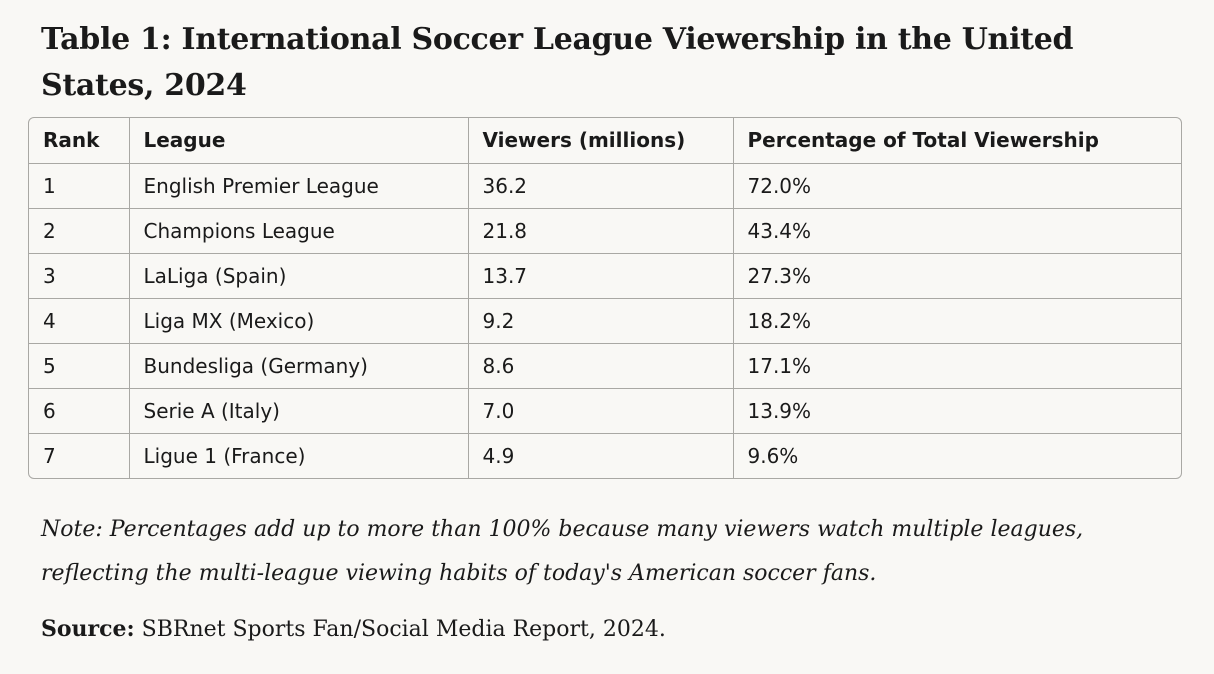 The height and width of the screenshot is (674, 1214). What do you see at coordinates (79, 276) in the screenshot?
I see `rank-cell: 3` at bounding box center [79, 276].